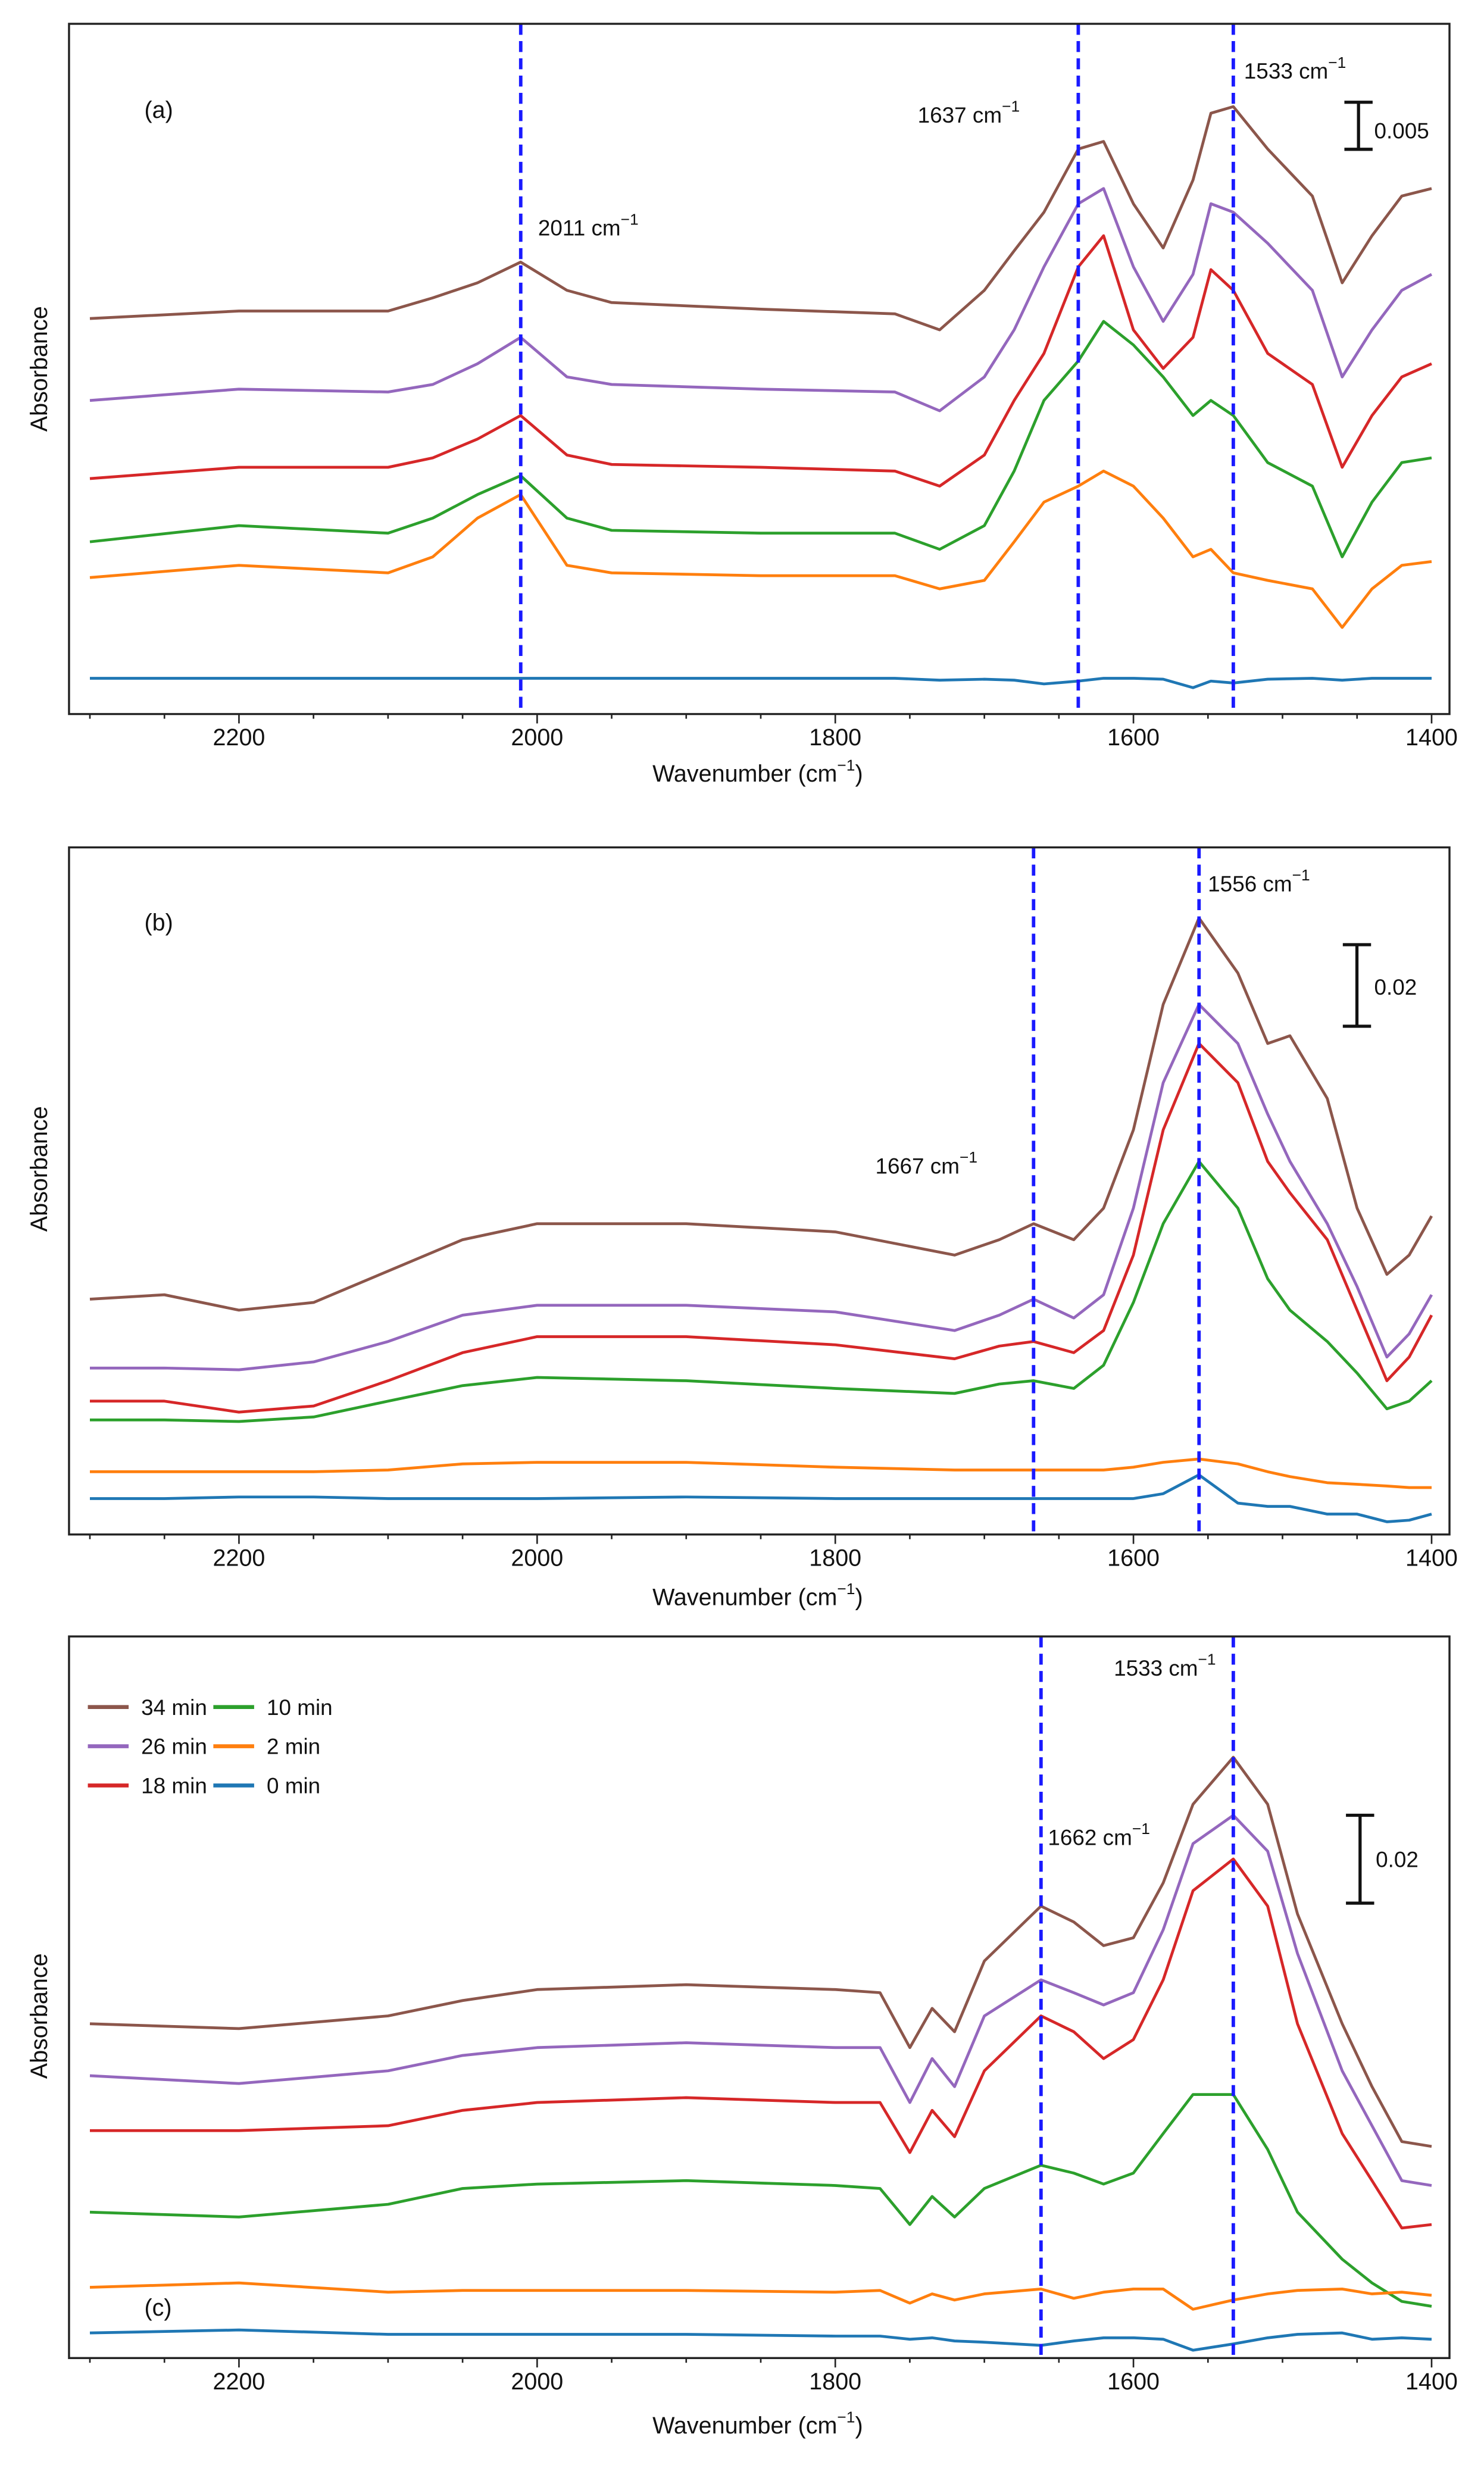 The height and width of the screenshot is (2465, 1484). Describe the element at coordinates (1250, 883) in the screenshot. I see `marker-label-text: 1556 cm` at that location.